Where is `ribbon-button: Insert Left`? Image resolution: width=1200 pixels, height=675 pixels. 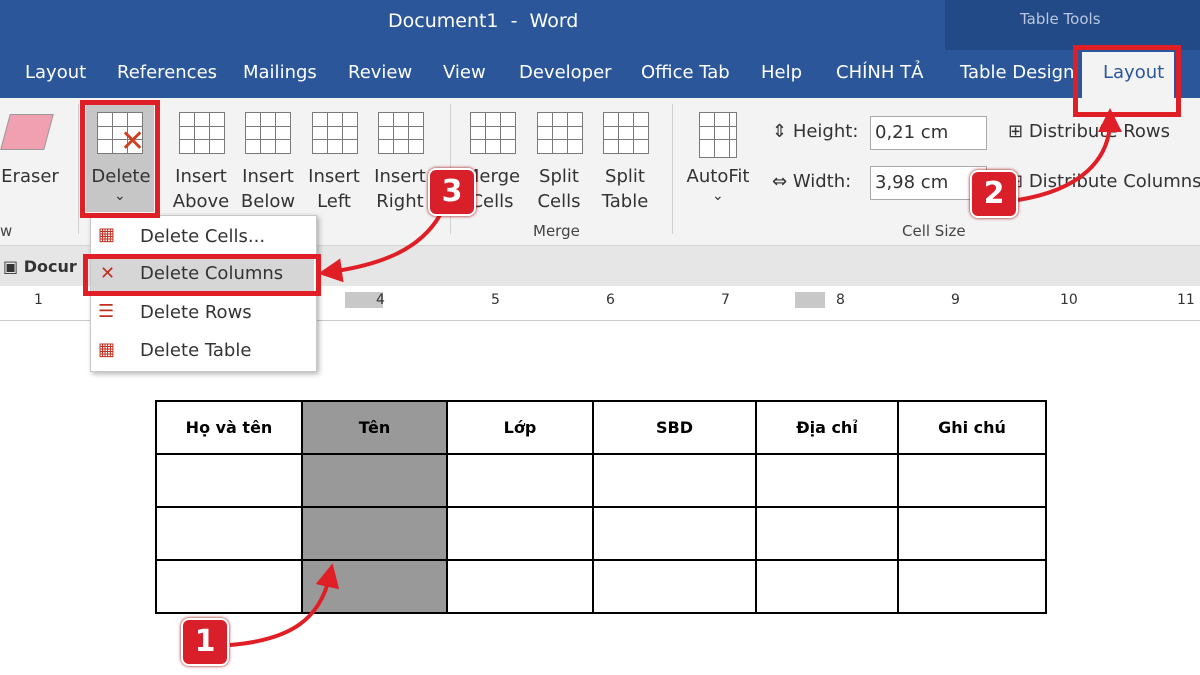
ribbon-button: Insert Left is located at coordinates (334, 189).